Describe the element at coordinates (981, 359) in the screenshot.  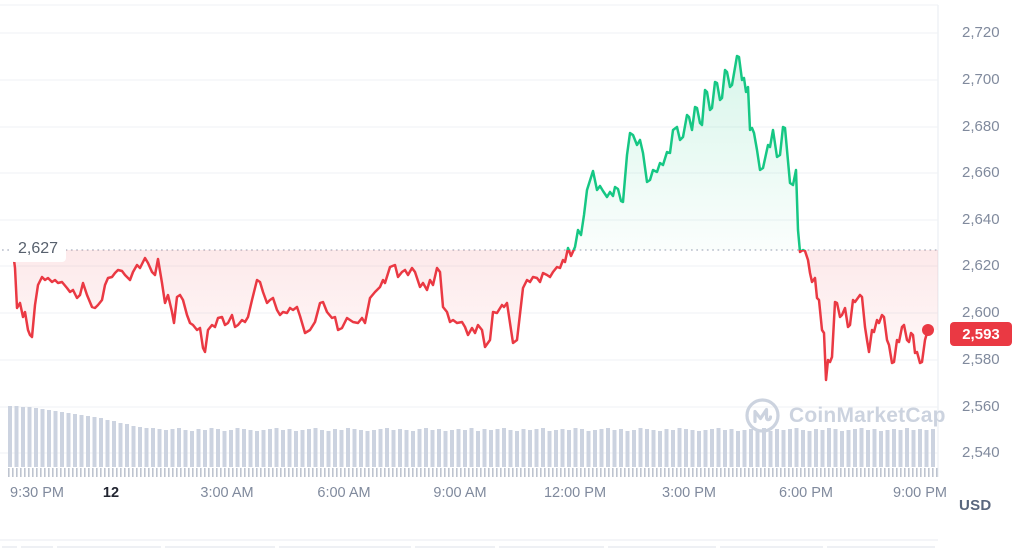
I see `y-axis-tick-label: 2,580` at that location.